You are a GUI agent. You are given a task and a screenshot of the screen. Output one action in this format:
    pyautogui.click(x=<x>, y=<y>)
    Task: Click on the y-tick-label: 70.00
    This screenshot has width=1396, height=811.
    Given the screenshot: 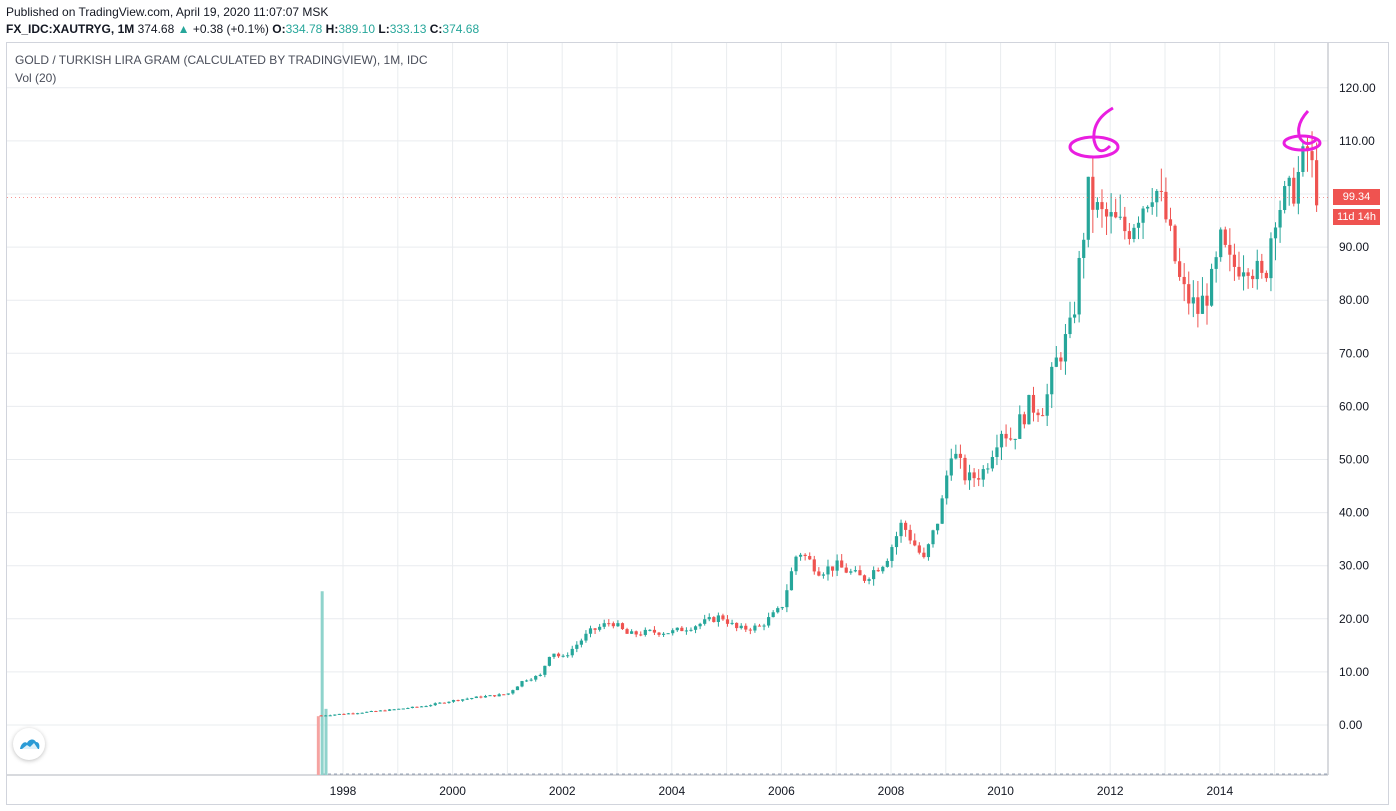 What is the action you would take?
    pyautogui.click(x=1354, y=353)
    